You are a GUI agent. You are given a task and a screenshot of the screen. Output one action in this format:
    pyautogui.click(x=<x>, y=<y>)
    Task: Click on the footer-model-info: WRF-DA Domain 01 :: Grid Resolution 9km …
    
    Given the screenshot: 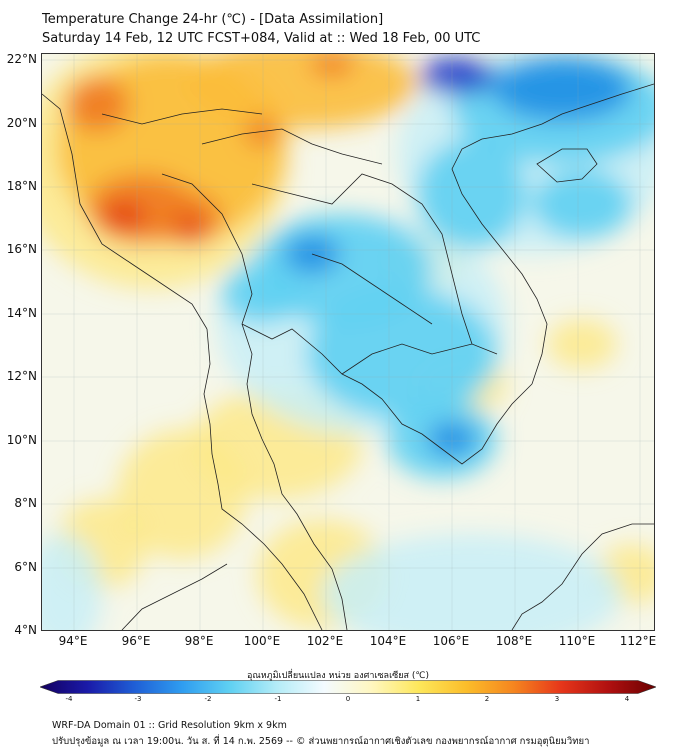 What is the action you would take?
    pyautogui.click(x=169, y=725)
    